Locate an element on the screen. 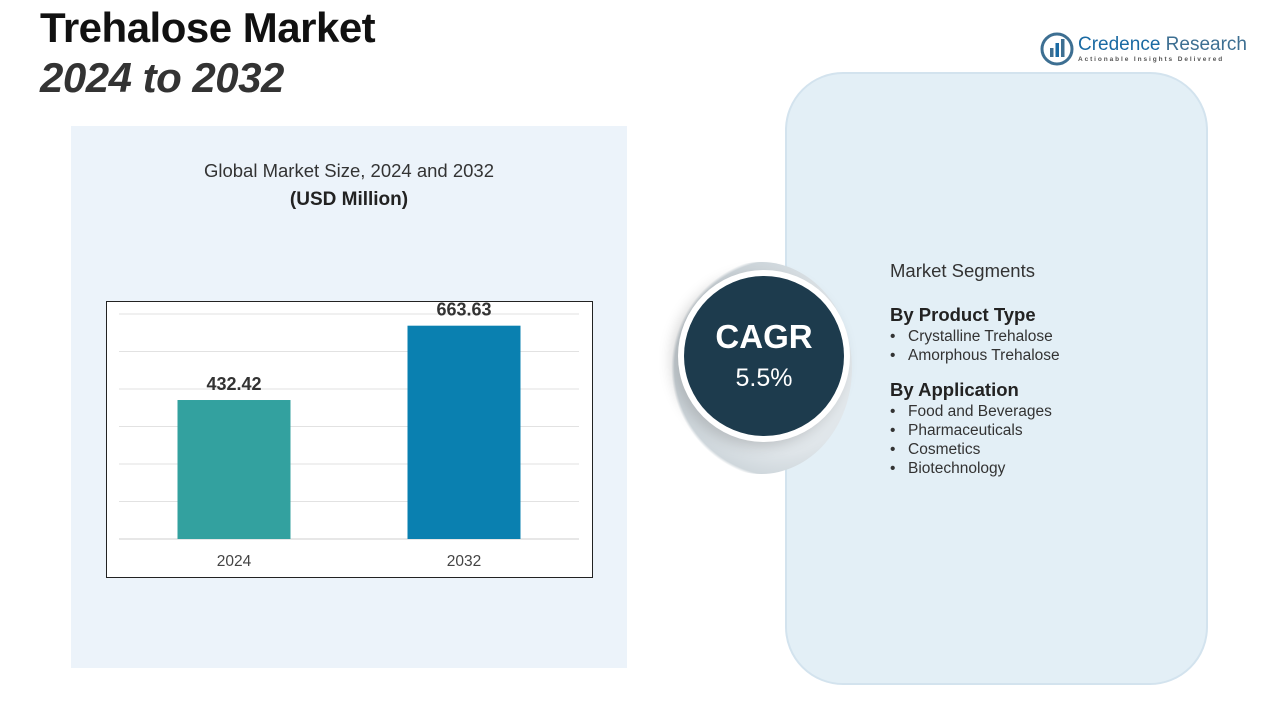 This screenshot has width=1280, height=720. segment-item: • Crystalline Trehalose is located at coordinates (971, 336).